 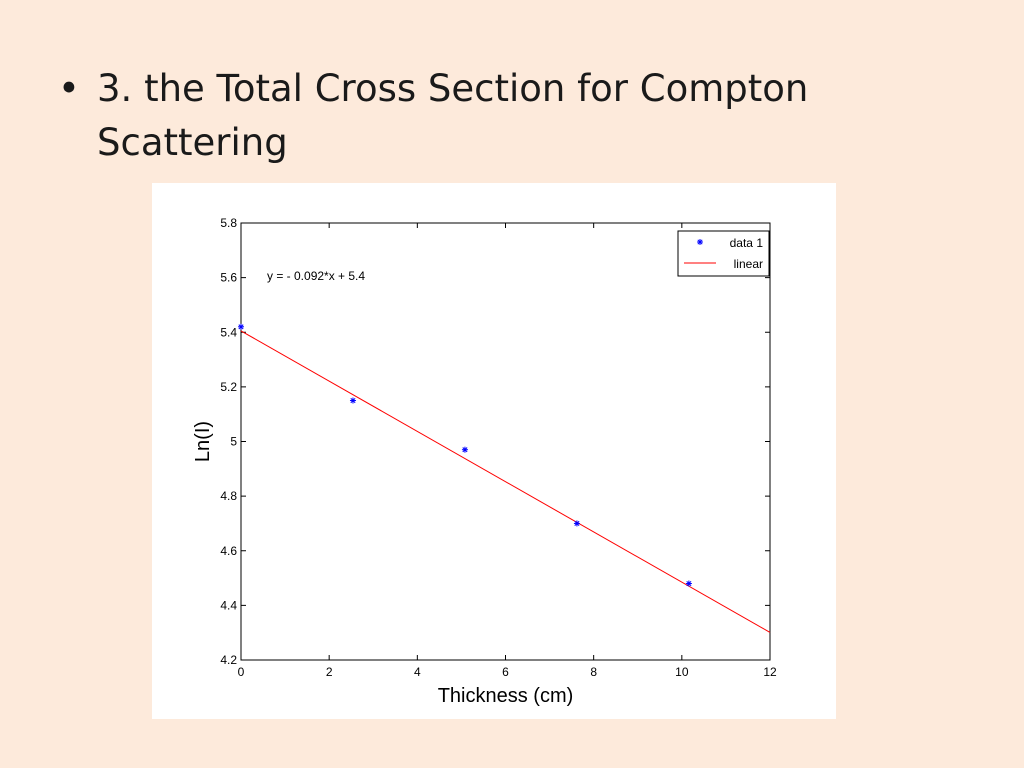 What do you see at coordinates (593, 672) in the screenshot?
I see `x-tick-label: 8` at bounding box center [593, 672].